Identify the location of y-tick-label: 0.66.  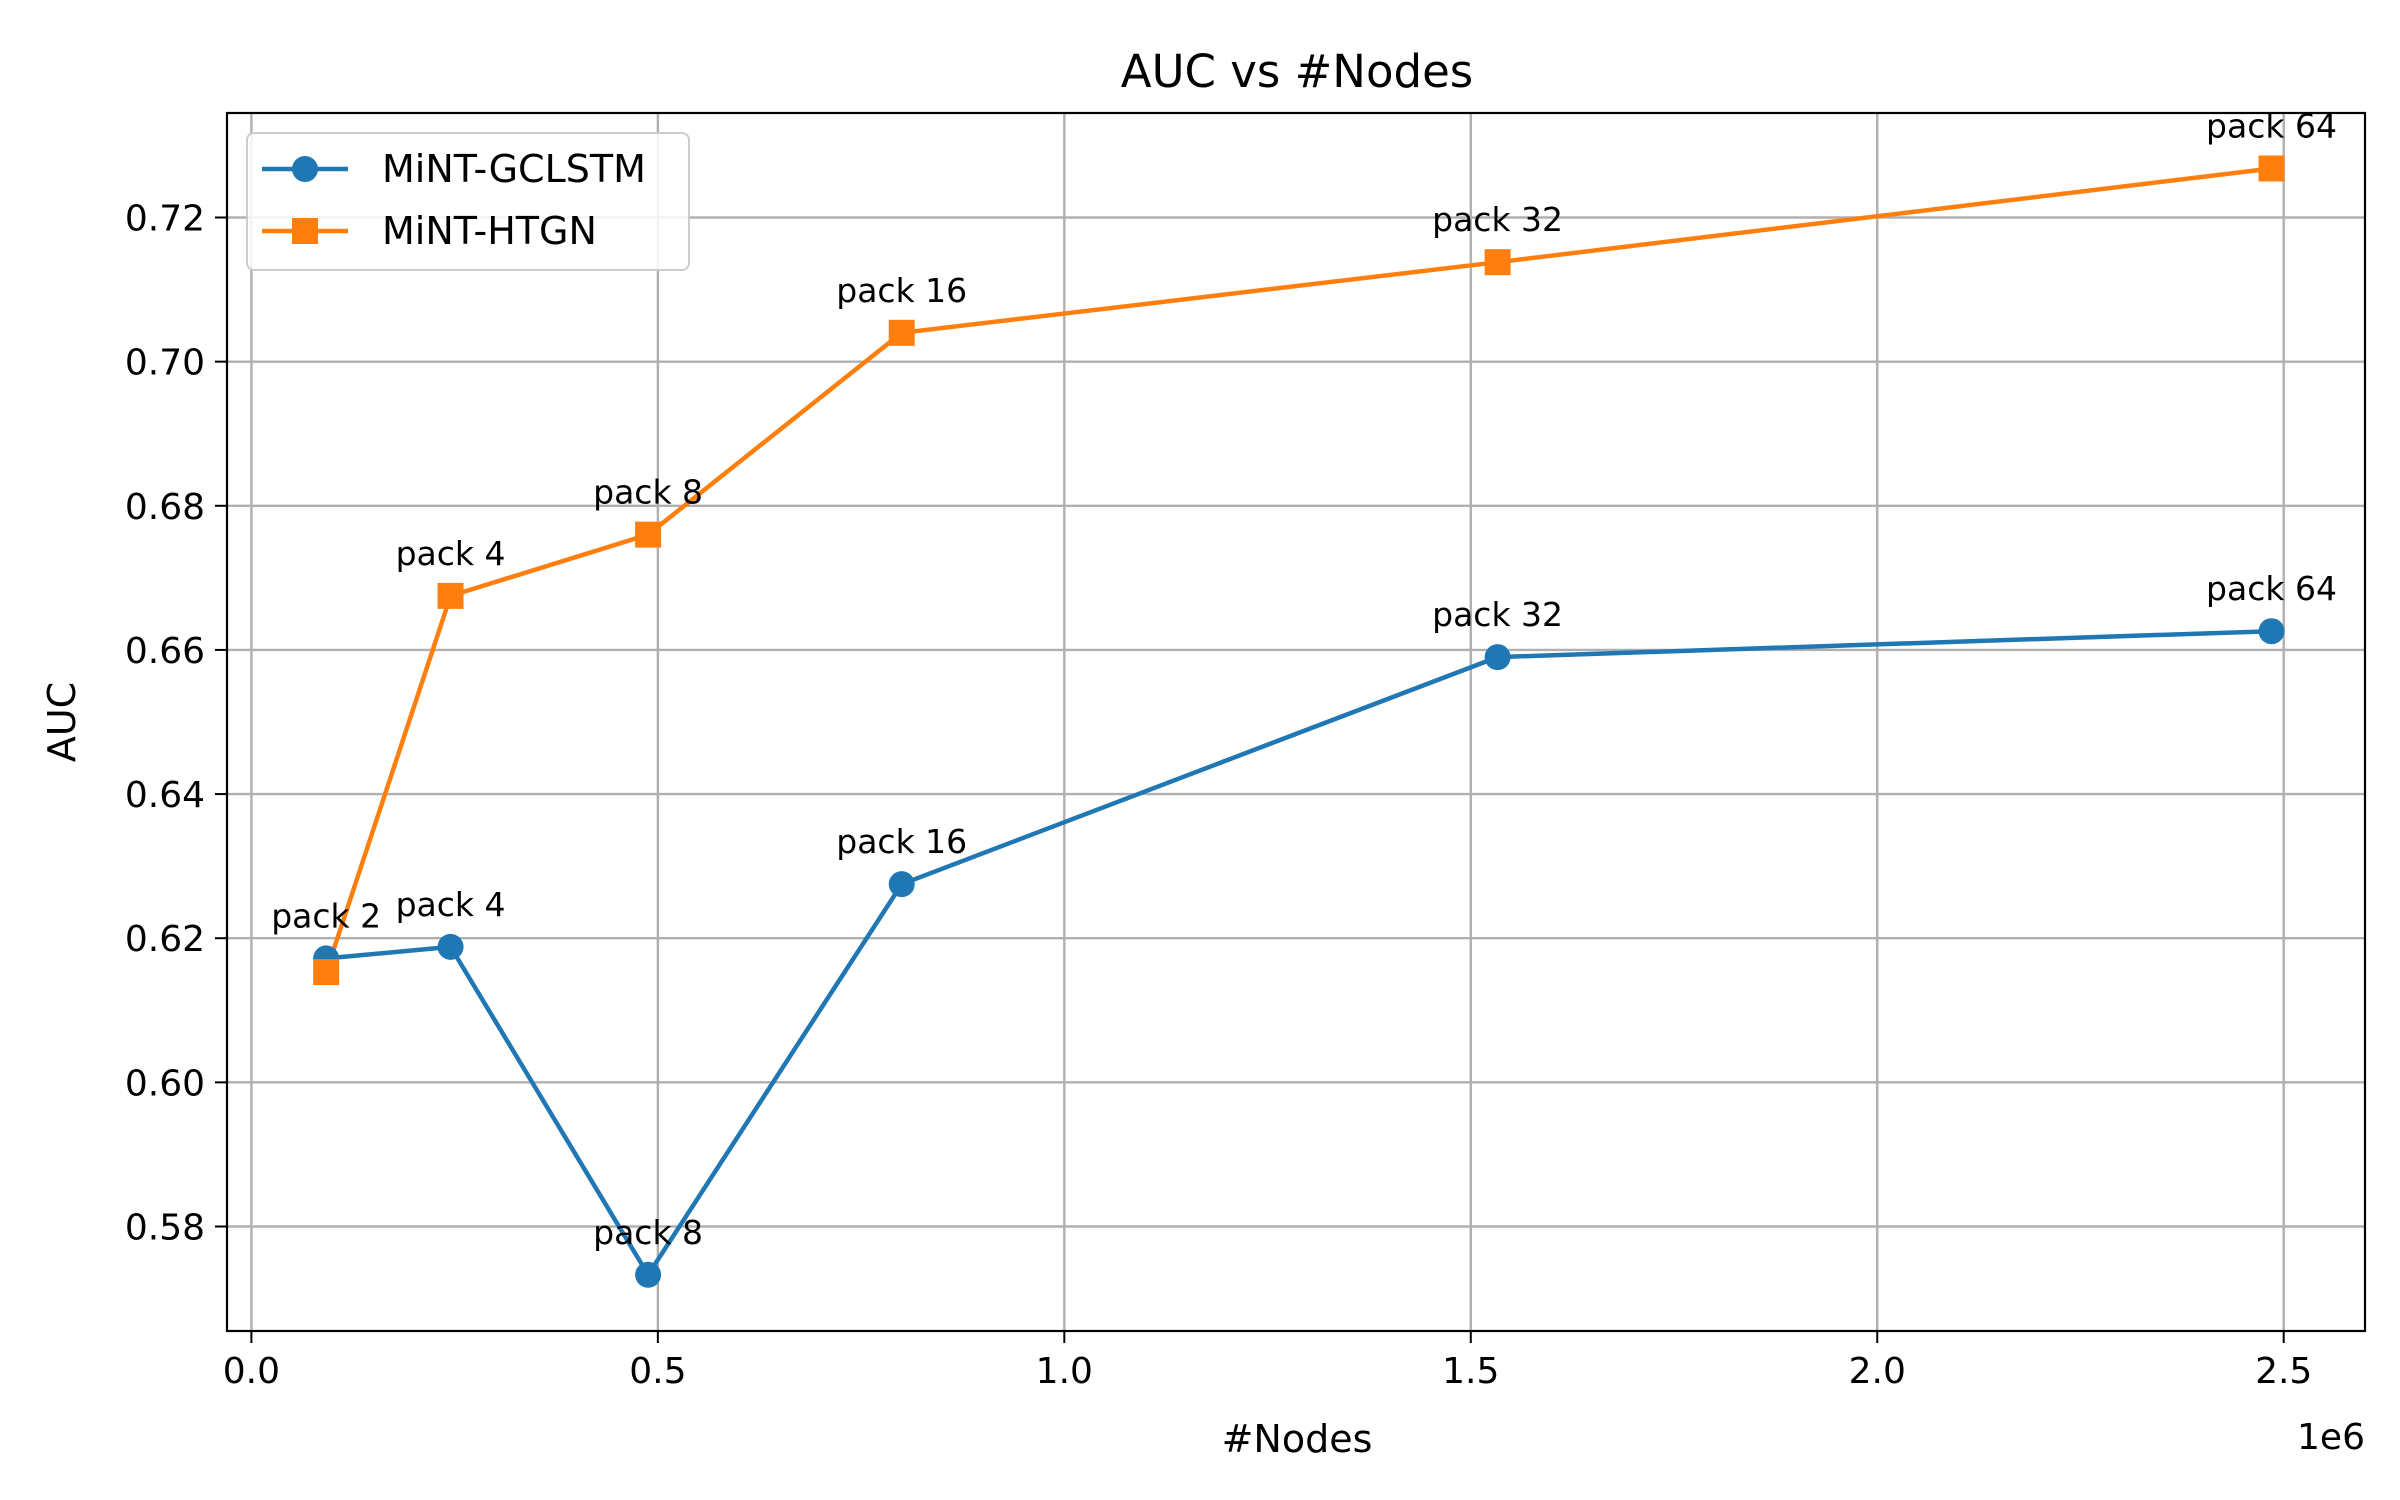
(165, 651).